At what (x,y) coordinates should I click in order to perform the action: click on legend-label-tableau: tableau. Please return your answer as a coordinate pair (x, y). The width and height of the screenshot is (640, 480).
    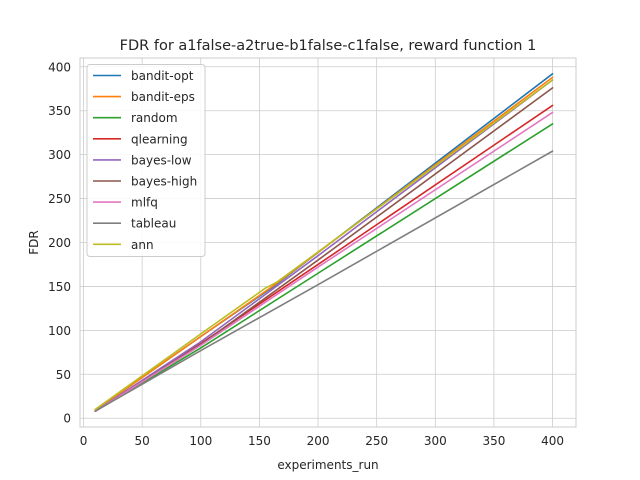
    Looking at the image, I should click on (153, 224).